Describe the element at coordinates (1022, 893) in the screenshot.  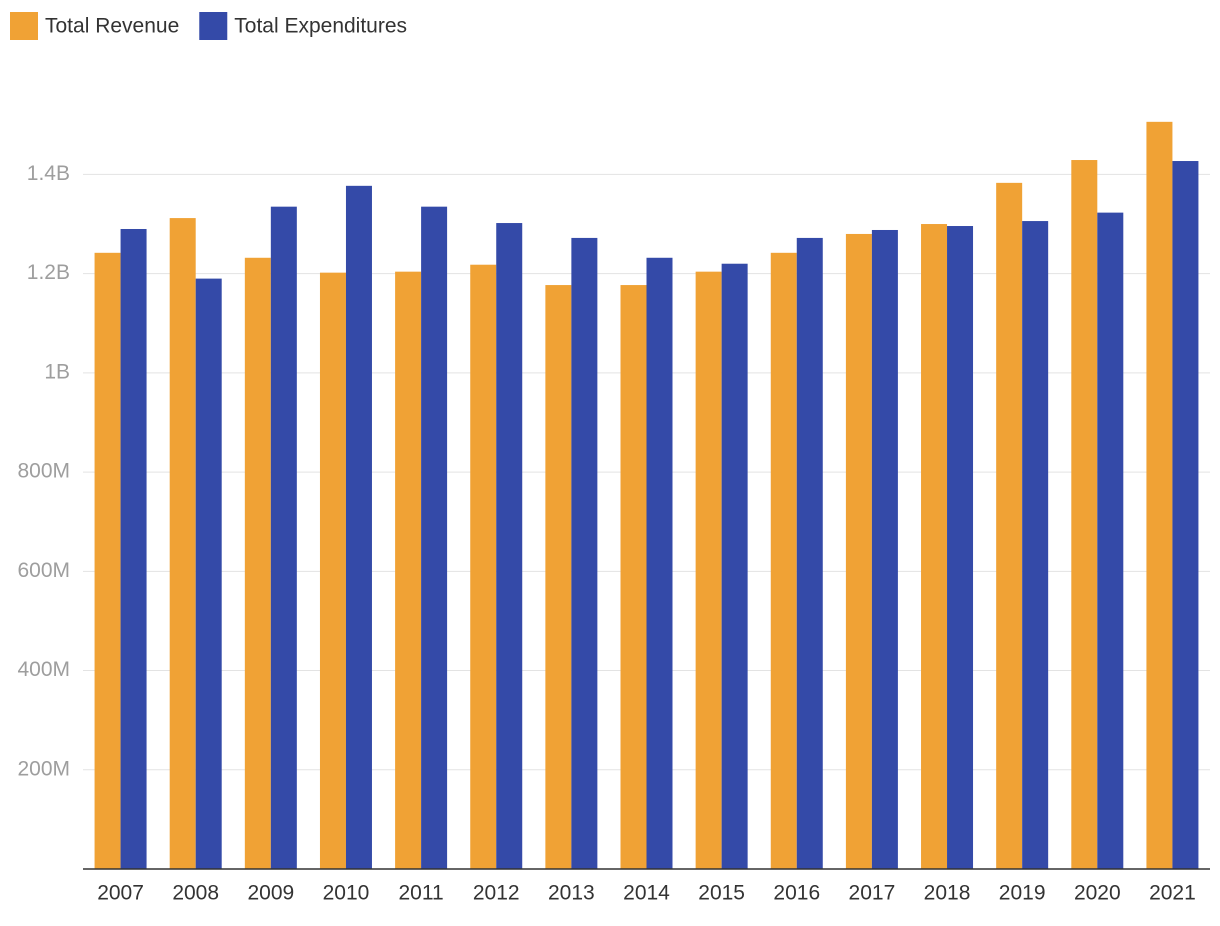
I see `x-tick-label: 2019` at that location.